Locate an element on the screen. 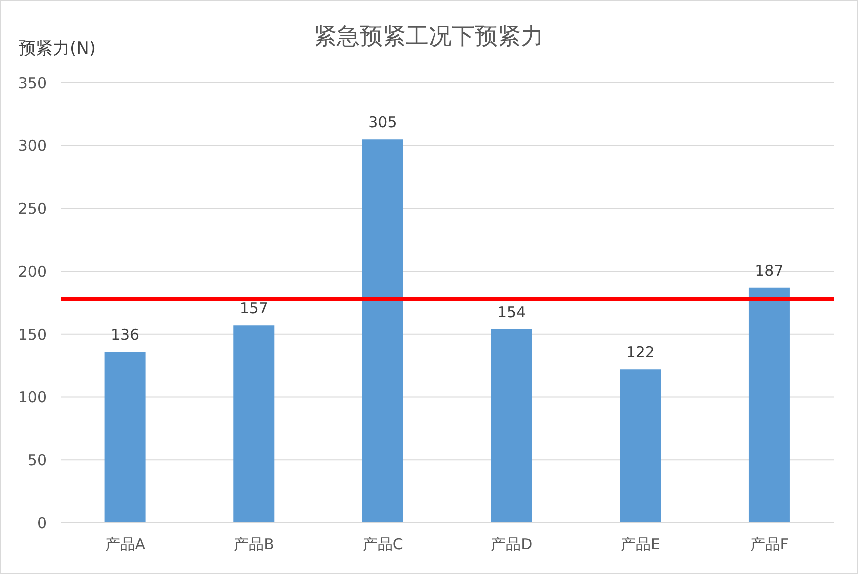  y-tick-label: 150 is located at coordinates (32, 335).